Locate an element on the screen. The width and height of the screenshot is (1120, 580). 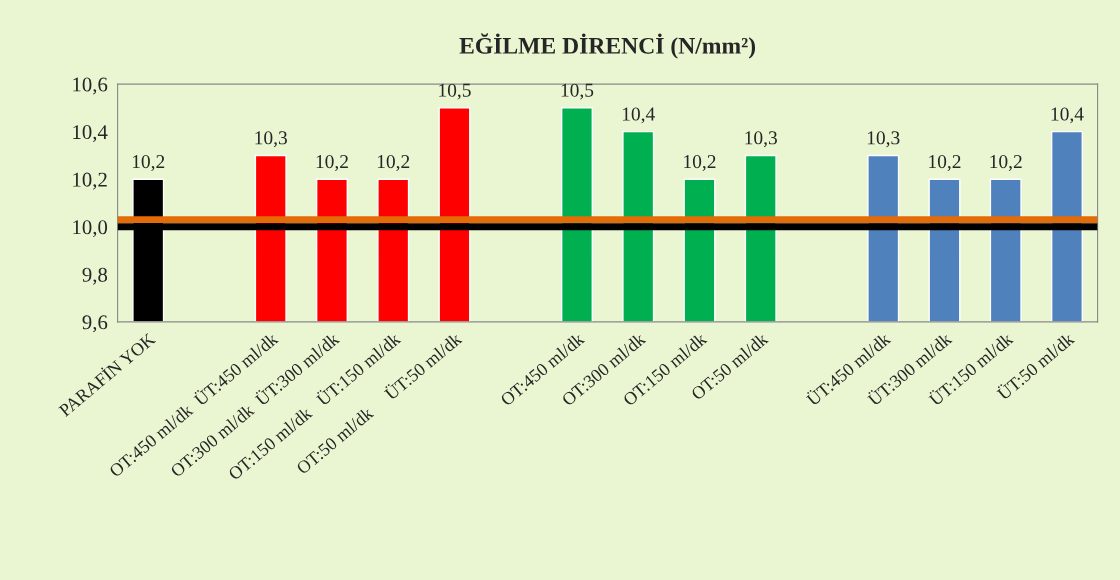
y-tick-label: 9,8 is located at coordinates (95, 276).